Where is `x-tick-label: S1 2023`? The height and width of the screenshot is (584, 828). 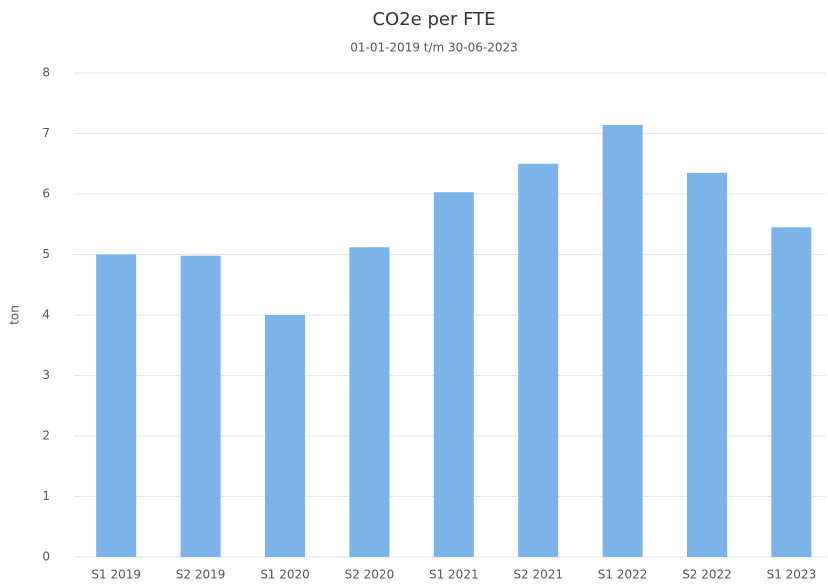
x-tick-label: S1 2023 is located at coordinates (792, 575).